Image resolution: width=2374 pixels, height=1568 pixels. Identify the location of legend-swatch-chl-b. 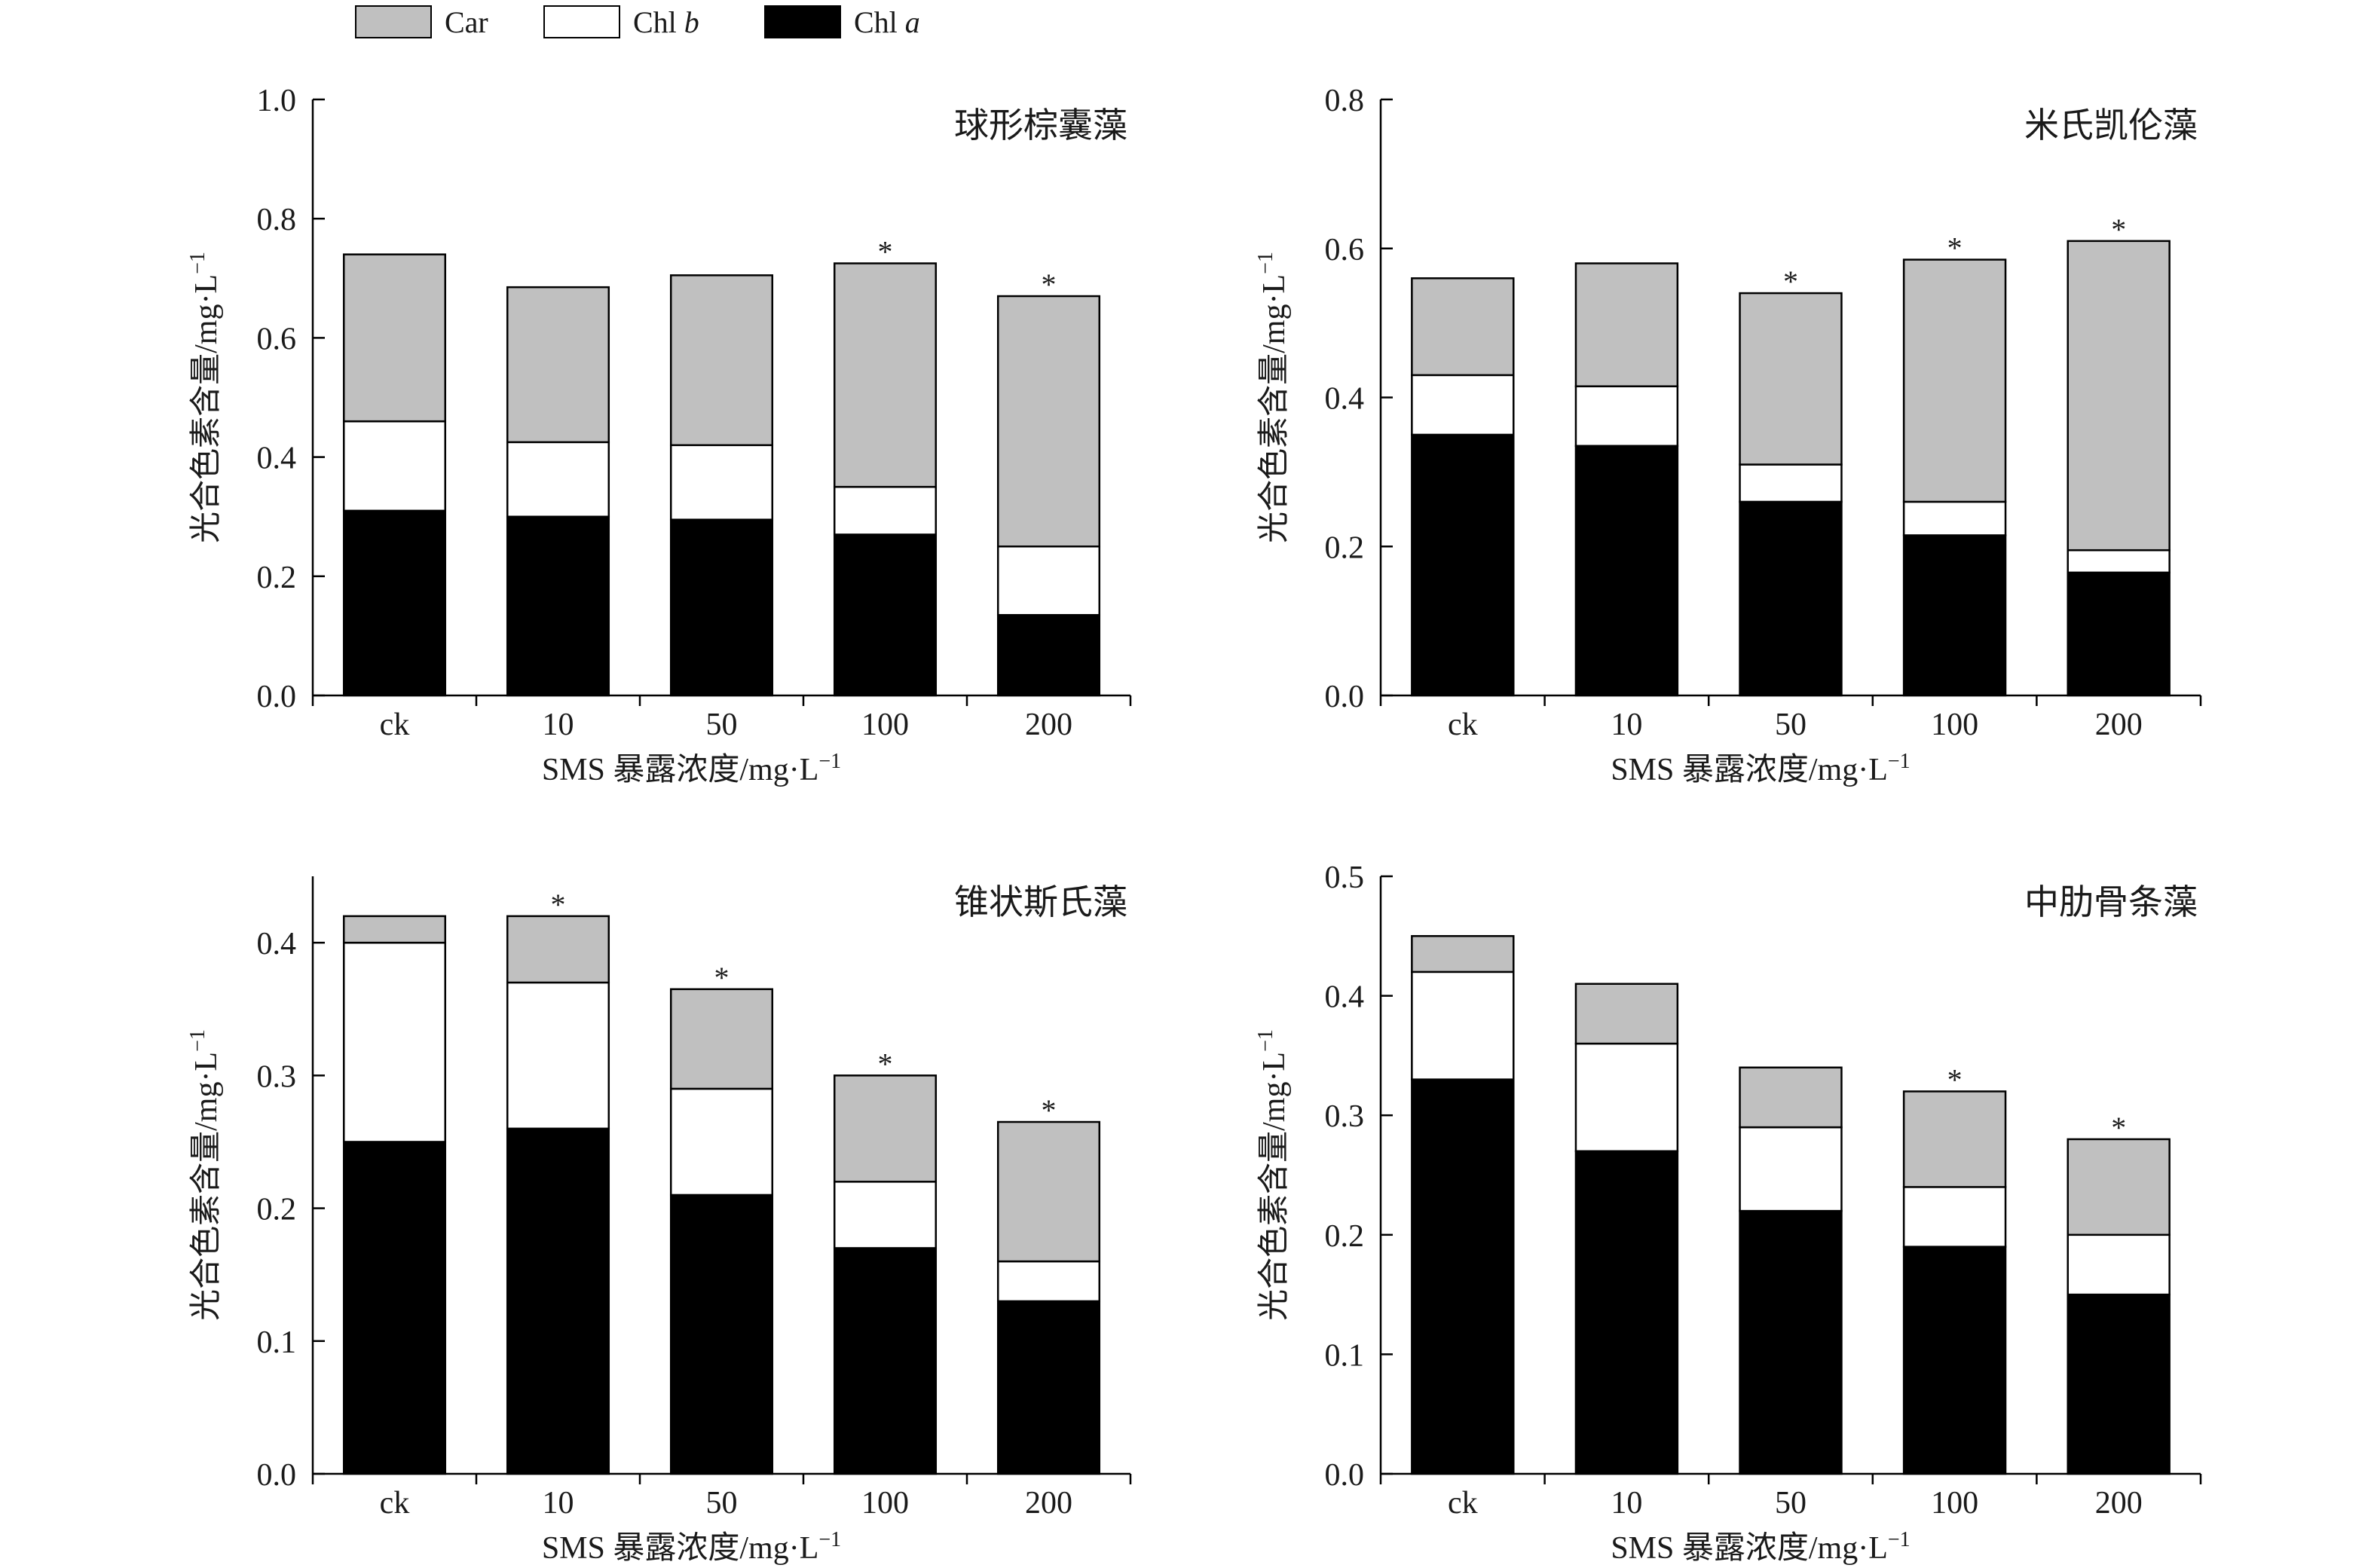
(582, 21).